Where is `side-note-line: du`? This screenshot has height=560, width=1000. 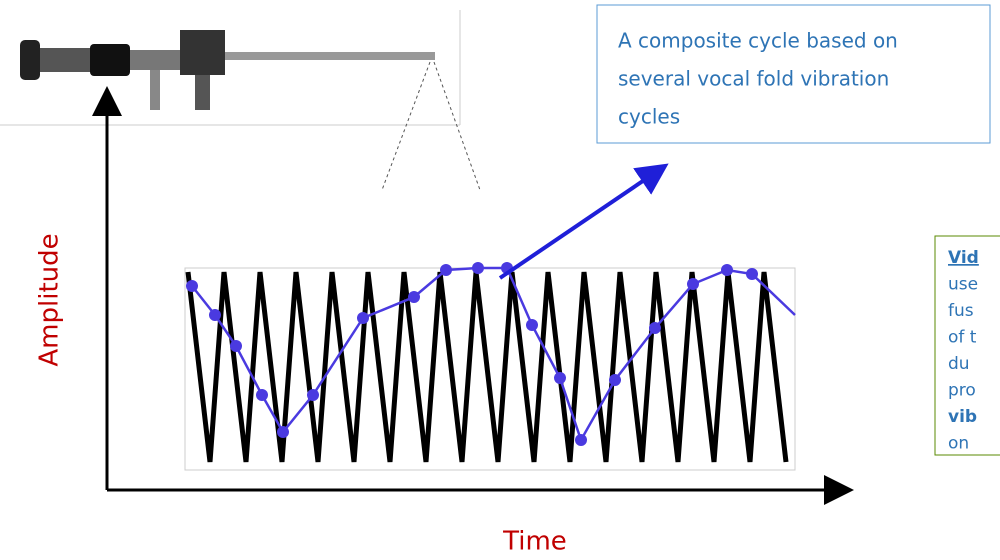
side-note-line: du is located at coordinates (959, 364).